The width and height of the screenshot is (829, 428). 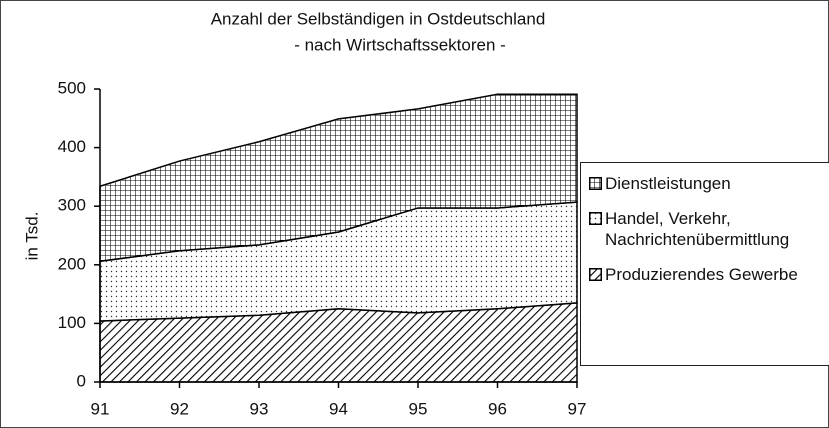 I want to click on legend-label: Handel, Verkehr, Nachrichtenübermittlung, so click(x=697, y=229).